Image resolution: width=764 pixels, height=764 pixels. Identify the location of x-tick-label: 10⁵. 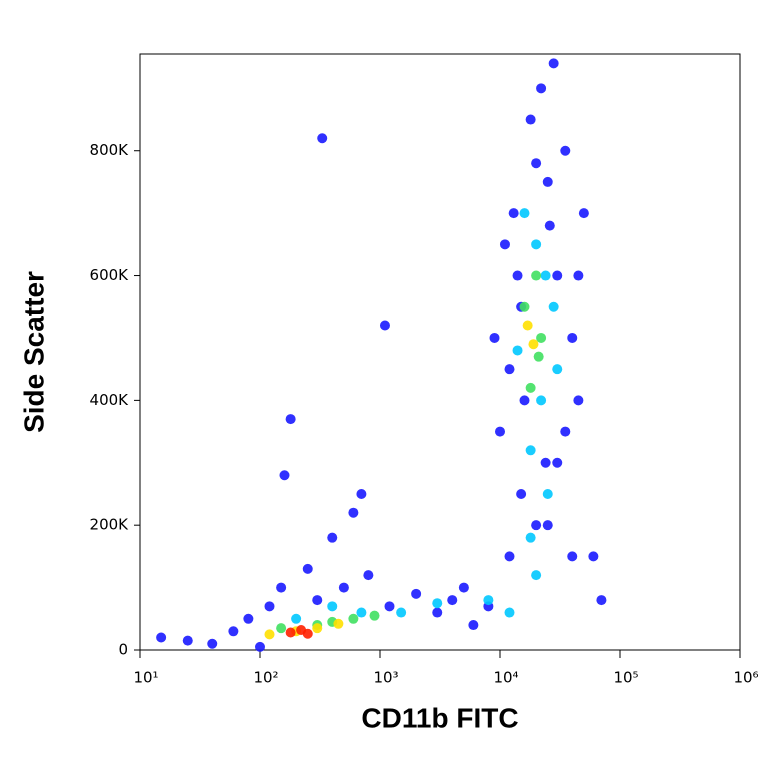
(625, 678).